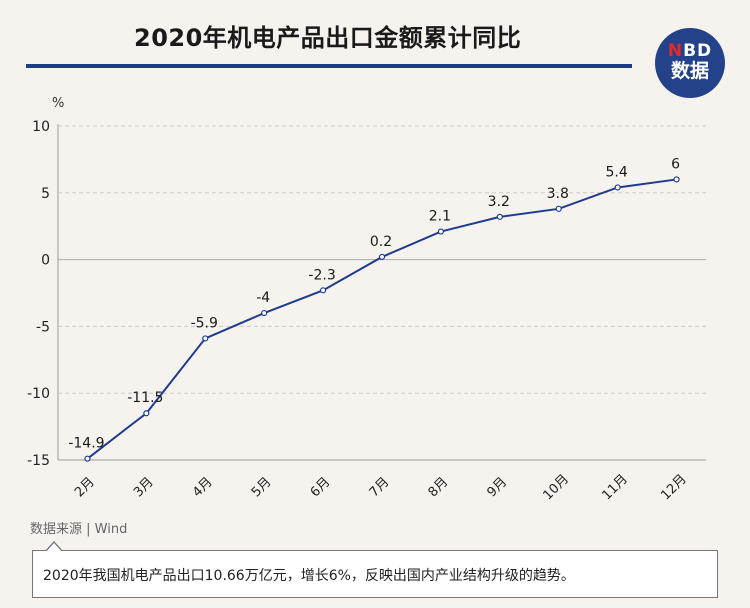  I want to click on x-tick-label: 4月, so click(203, 488).